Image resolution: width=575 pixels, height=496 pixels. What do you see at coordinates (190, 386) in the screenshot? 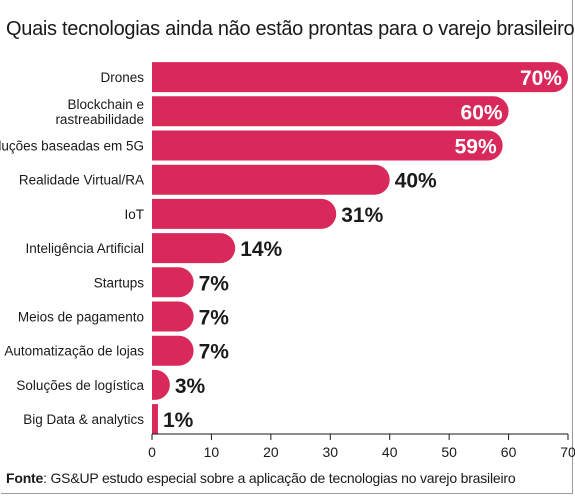
I see `value-label: 3%` at bounding box center [190, 386].